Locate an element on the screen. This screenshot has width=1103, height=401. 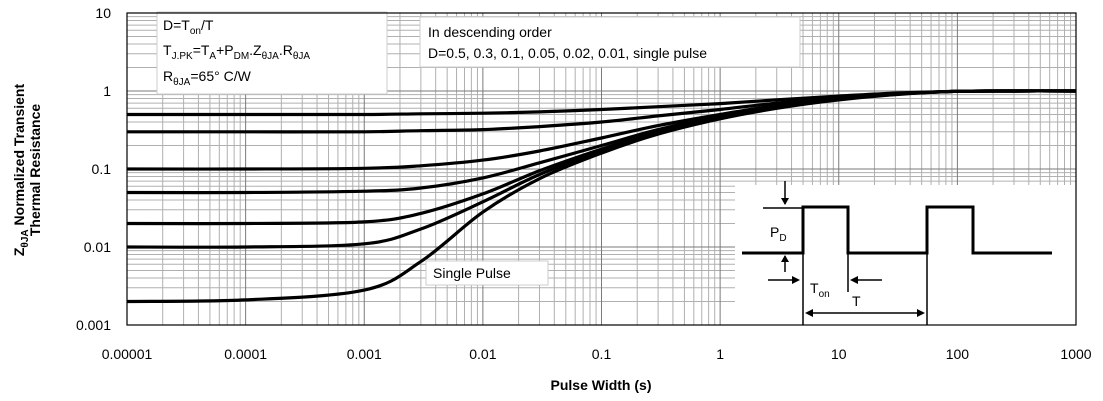
x-tick-label: 1 is located at coordinates (720, 354).